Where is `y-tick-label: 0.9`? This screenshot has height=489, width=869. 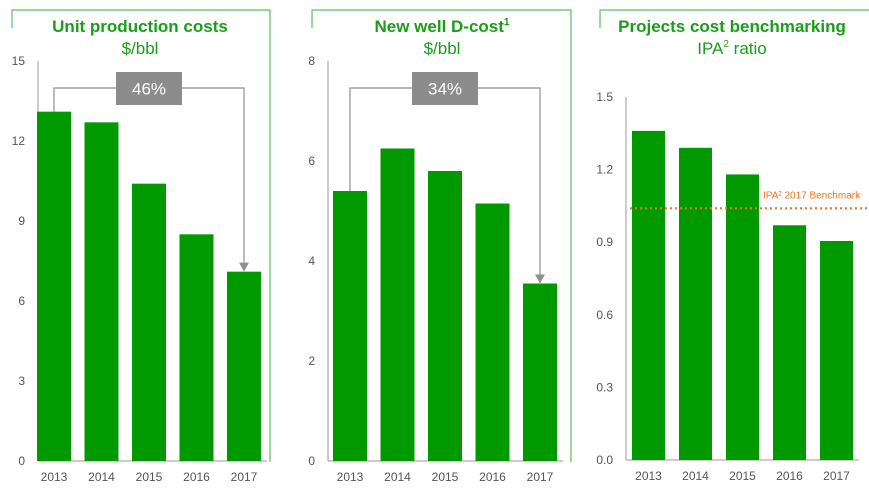 y-tick-label: 0.9 is located at coordinates (604, 242).